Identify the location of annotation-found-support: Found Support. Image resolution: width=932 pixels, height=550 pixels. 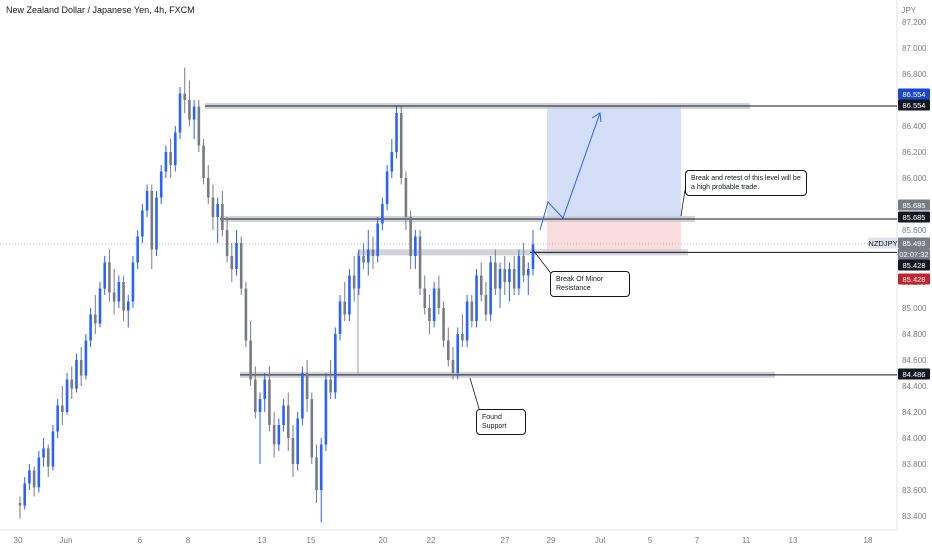
(501, 422).